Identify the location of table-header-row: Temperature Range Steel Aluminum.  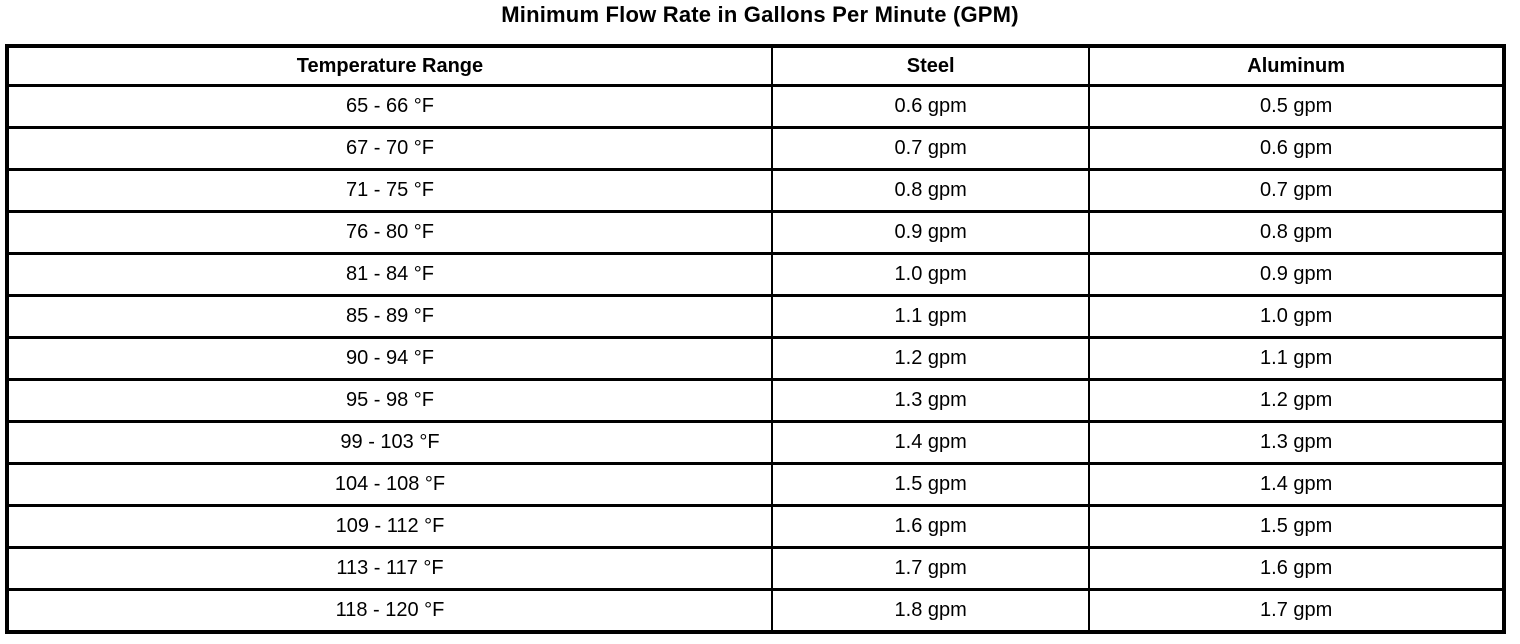
(755, 65).